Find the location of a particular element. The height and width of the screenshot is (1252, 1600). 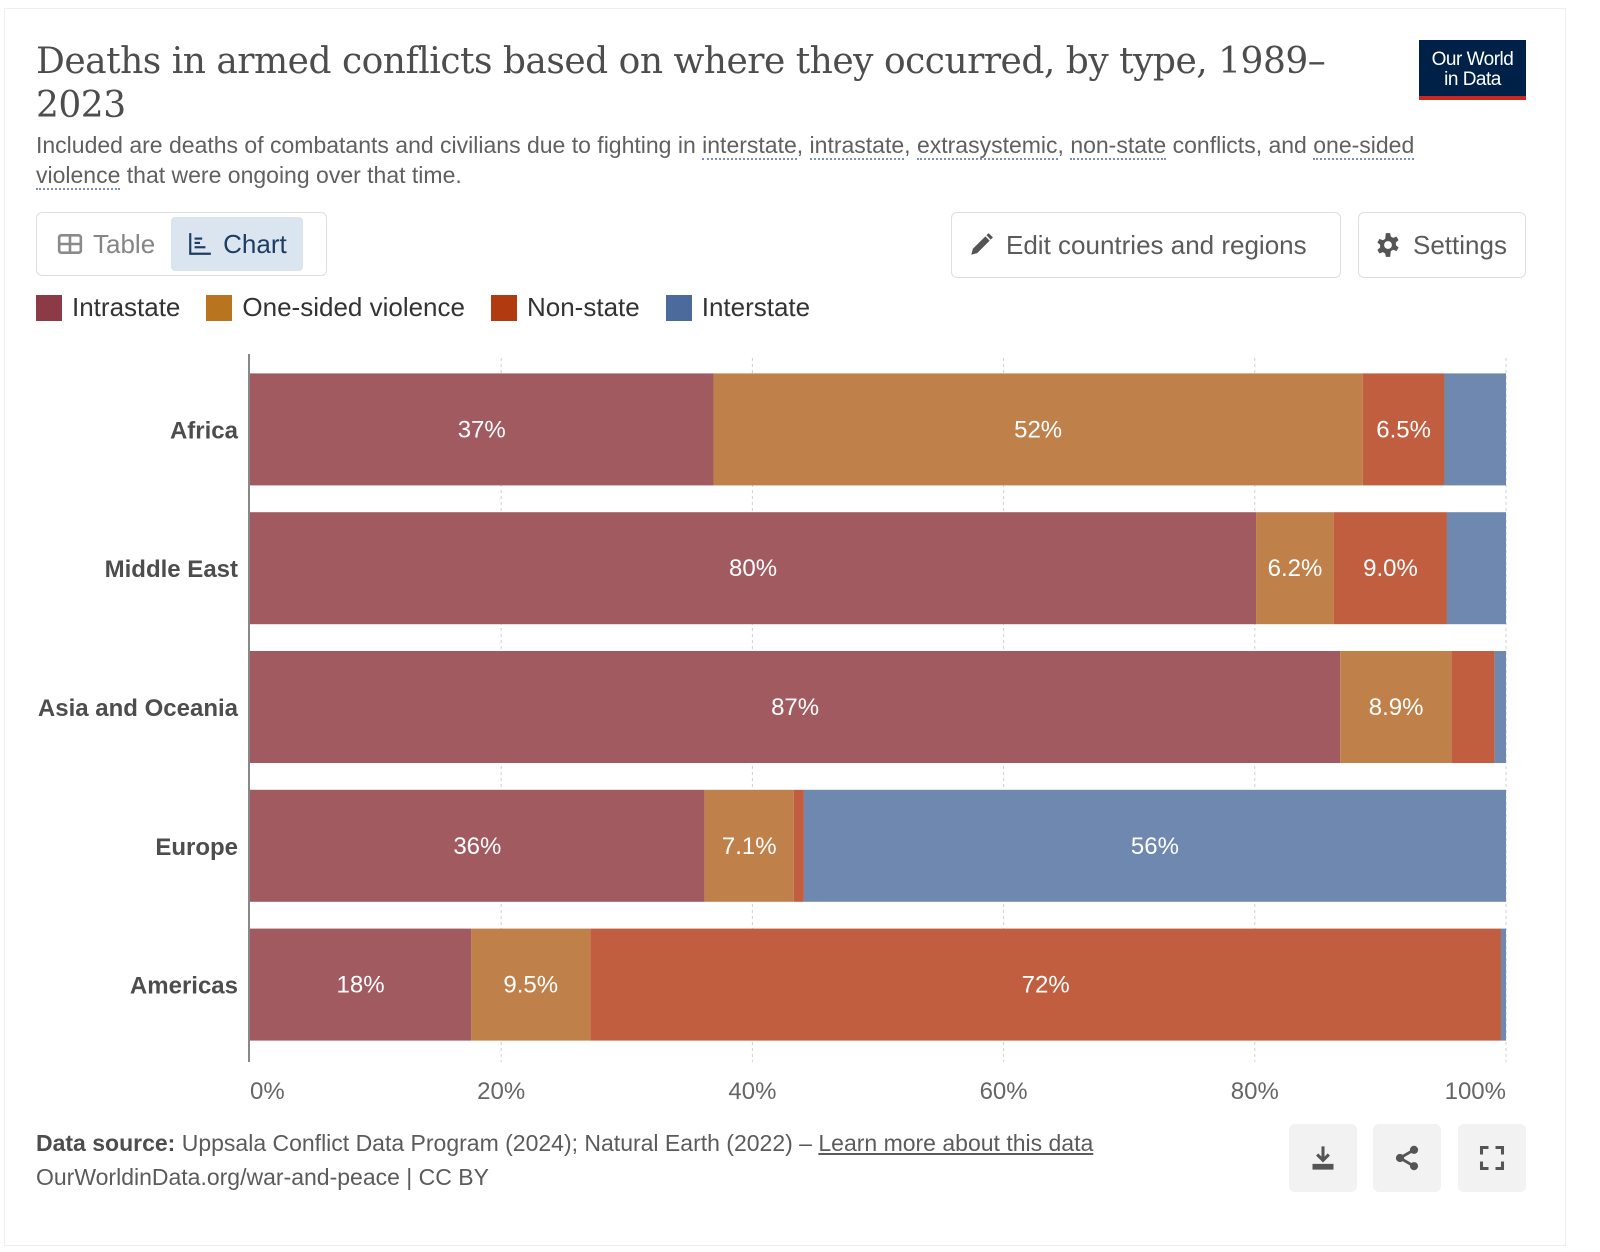

data-label: 87% is located at coordinates (795, 707).